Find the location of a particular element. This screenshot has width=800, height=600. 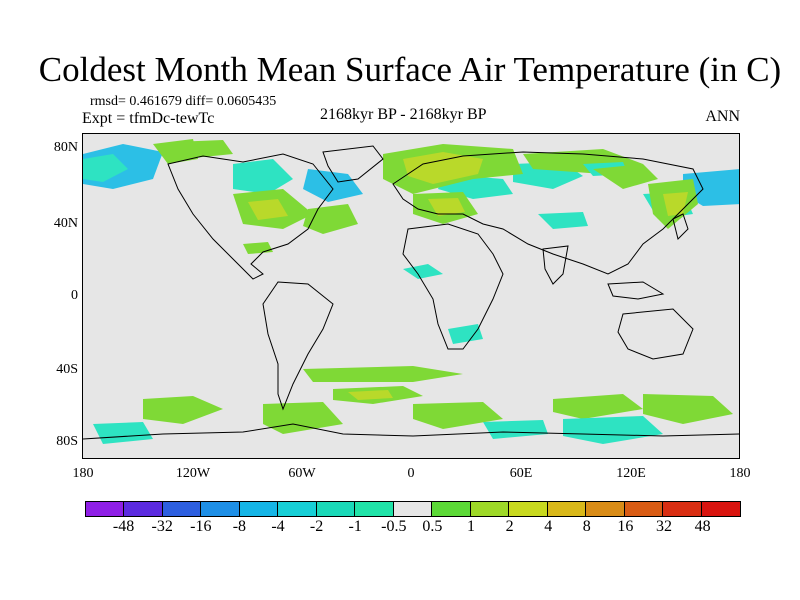

y-axis-label-40s: 40S is located at coordinates (67, 369).